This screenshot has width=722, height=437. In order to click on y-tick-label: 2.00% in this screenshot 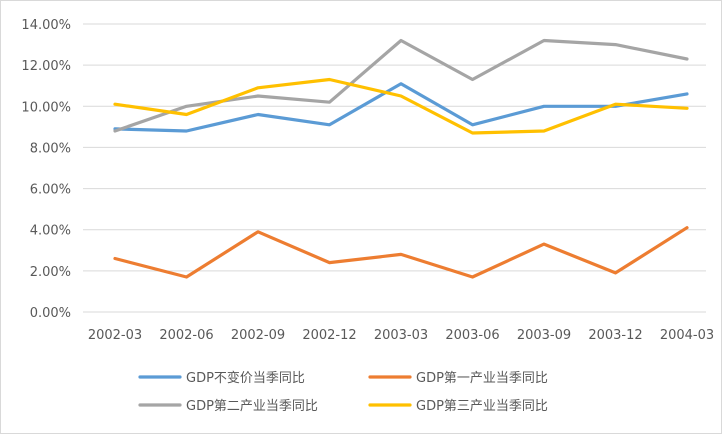, I will do `click(50, 272)`.